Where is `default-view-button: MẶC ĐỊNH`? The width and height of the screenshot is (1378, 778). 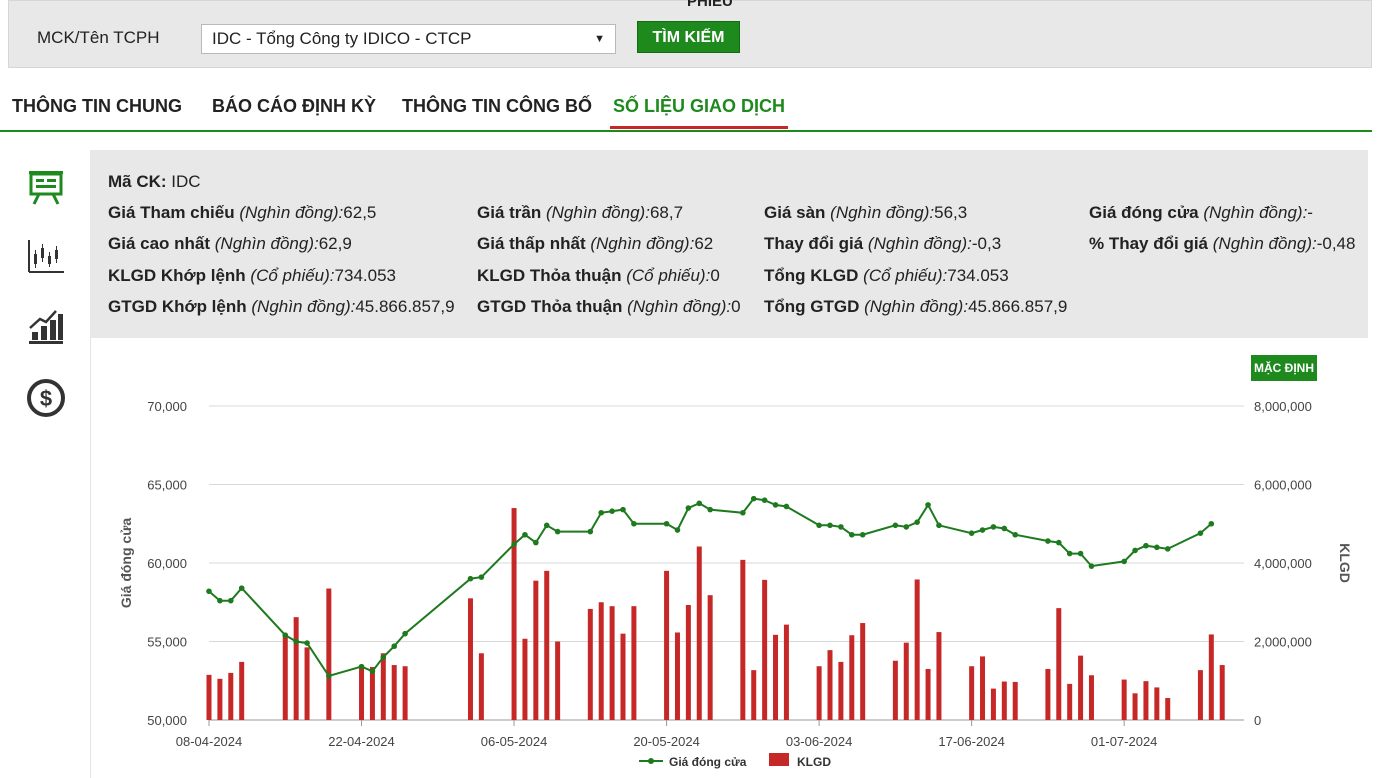 default-view-button: MẶC ĐỊNH is located at coordinates (1284, 368).